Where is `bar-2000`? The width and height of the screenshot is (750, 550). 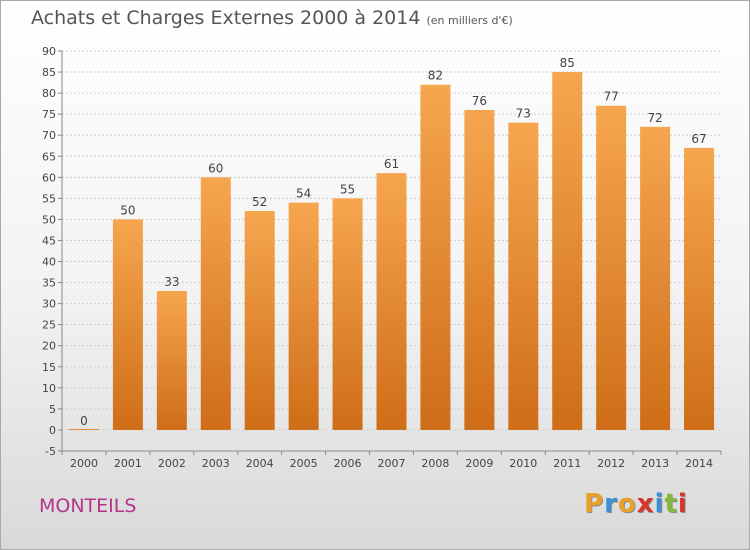 bar-2000 is located at coordinates (83, 429).